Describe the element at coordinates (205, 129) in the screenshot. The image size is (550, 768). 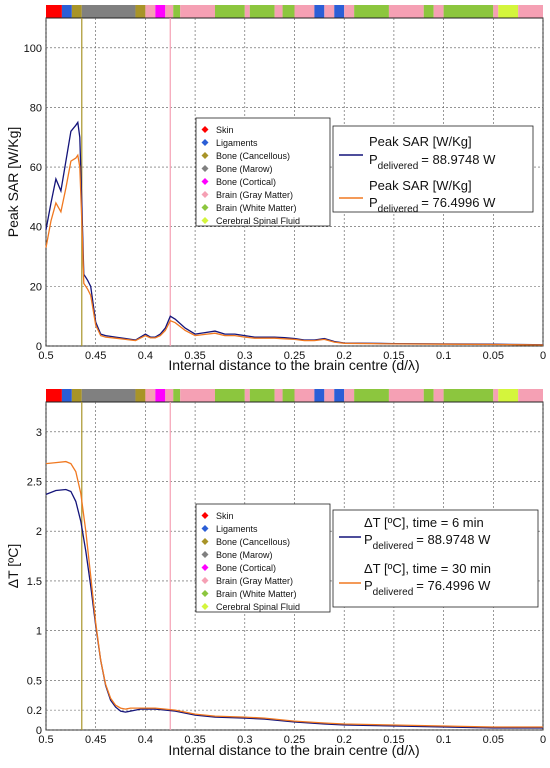
I see `tissue-marker-skin` at that location.